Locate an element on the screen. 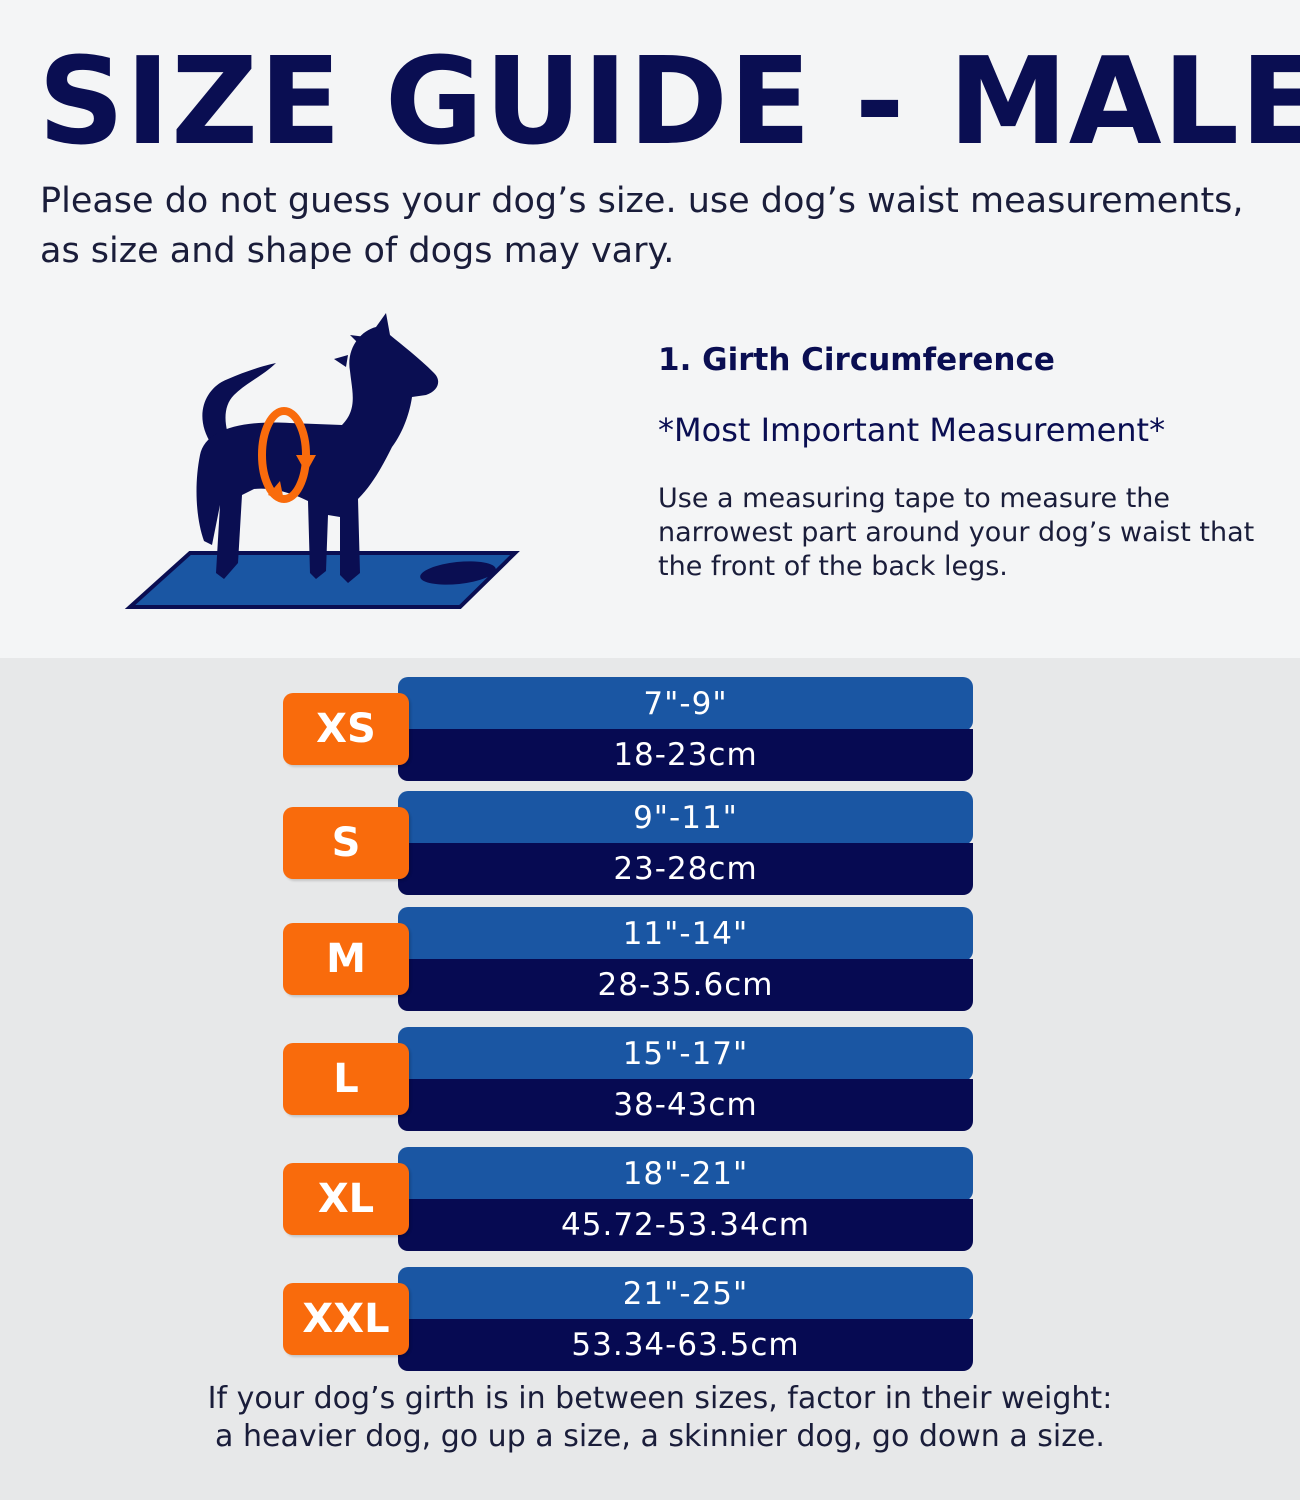 This screenshot has height=1500, width=1300. size-inches: 7"-9" is located at coordinates (685, 704).